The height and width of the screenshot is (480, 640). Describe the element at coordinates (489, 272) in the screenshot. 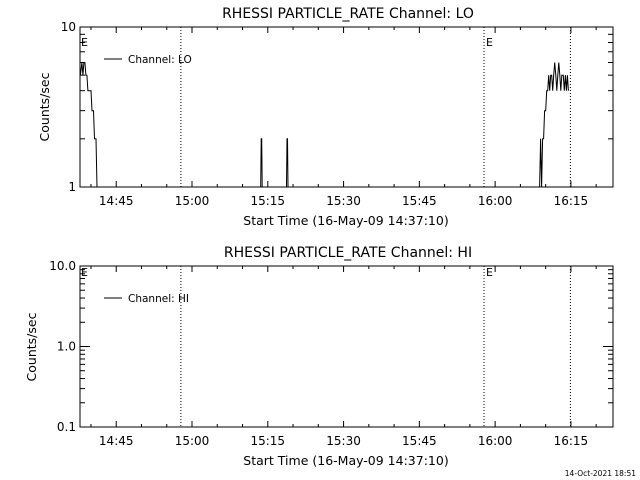

I see `chart-hi-event-label: E` at that location.